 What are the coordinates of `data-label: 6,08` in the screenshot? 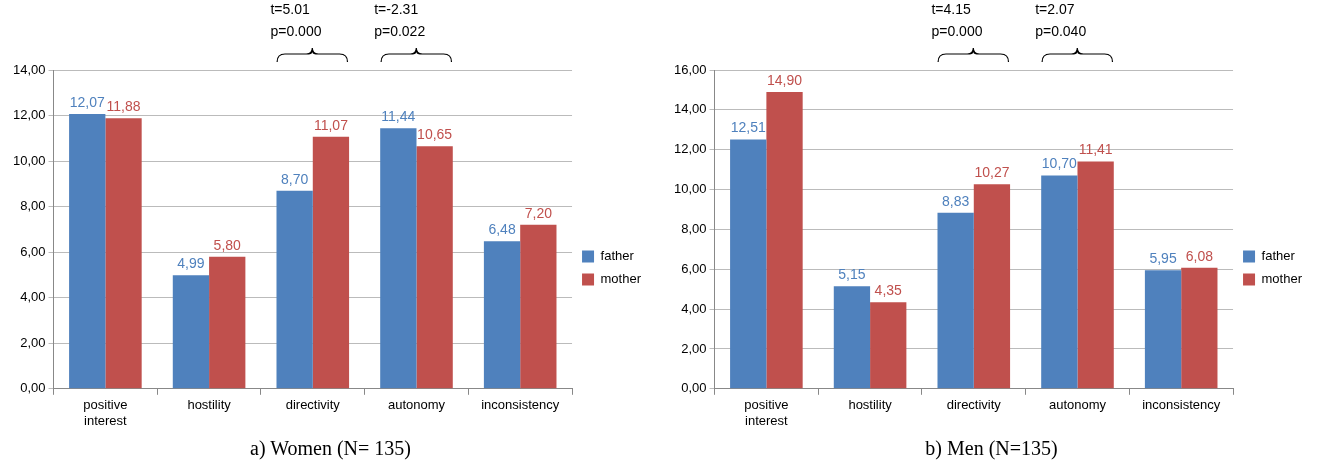 It's located at (1199, 255).